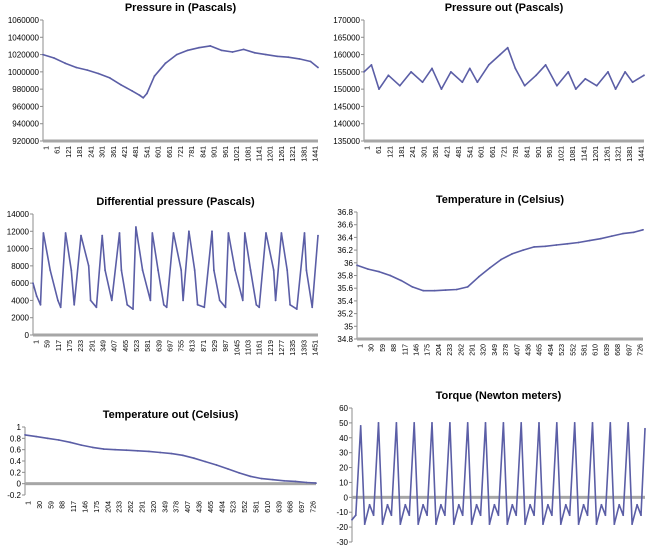  What do you see at coordinates (291, 507) in the screenshot?
I see `x-tick-label: 668` at bounding box center [291, 507].